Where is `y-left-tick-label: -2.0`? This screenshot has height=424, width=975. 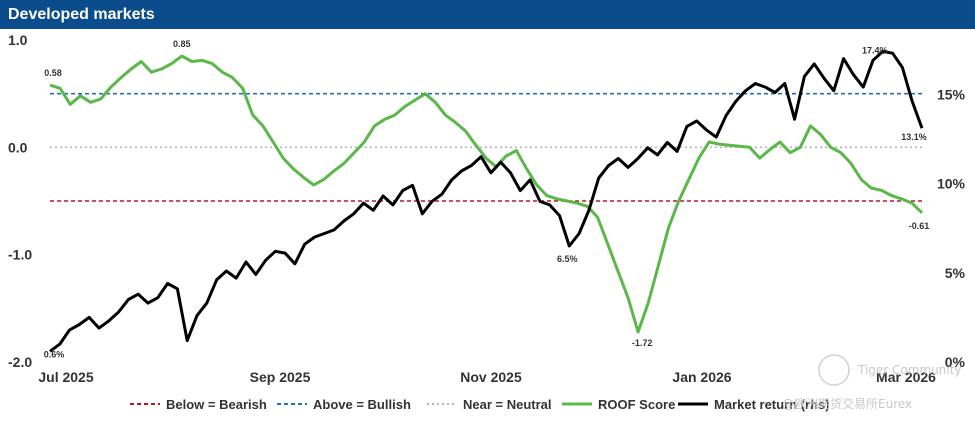 y-left-tick-label: -2.0 is located at coordinates (20, 362).